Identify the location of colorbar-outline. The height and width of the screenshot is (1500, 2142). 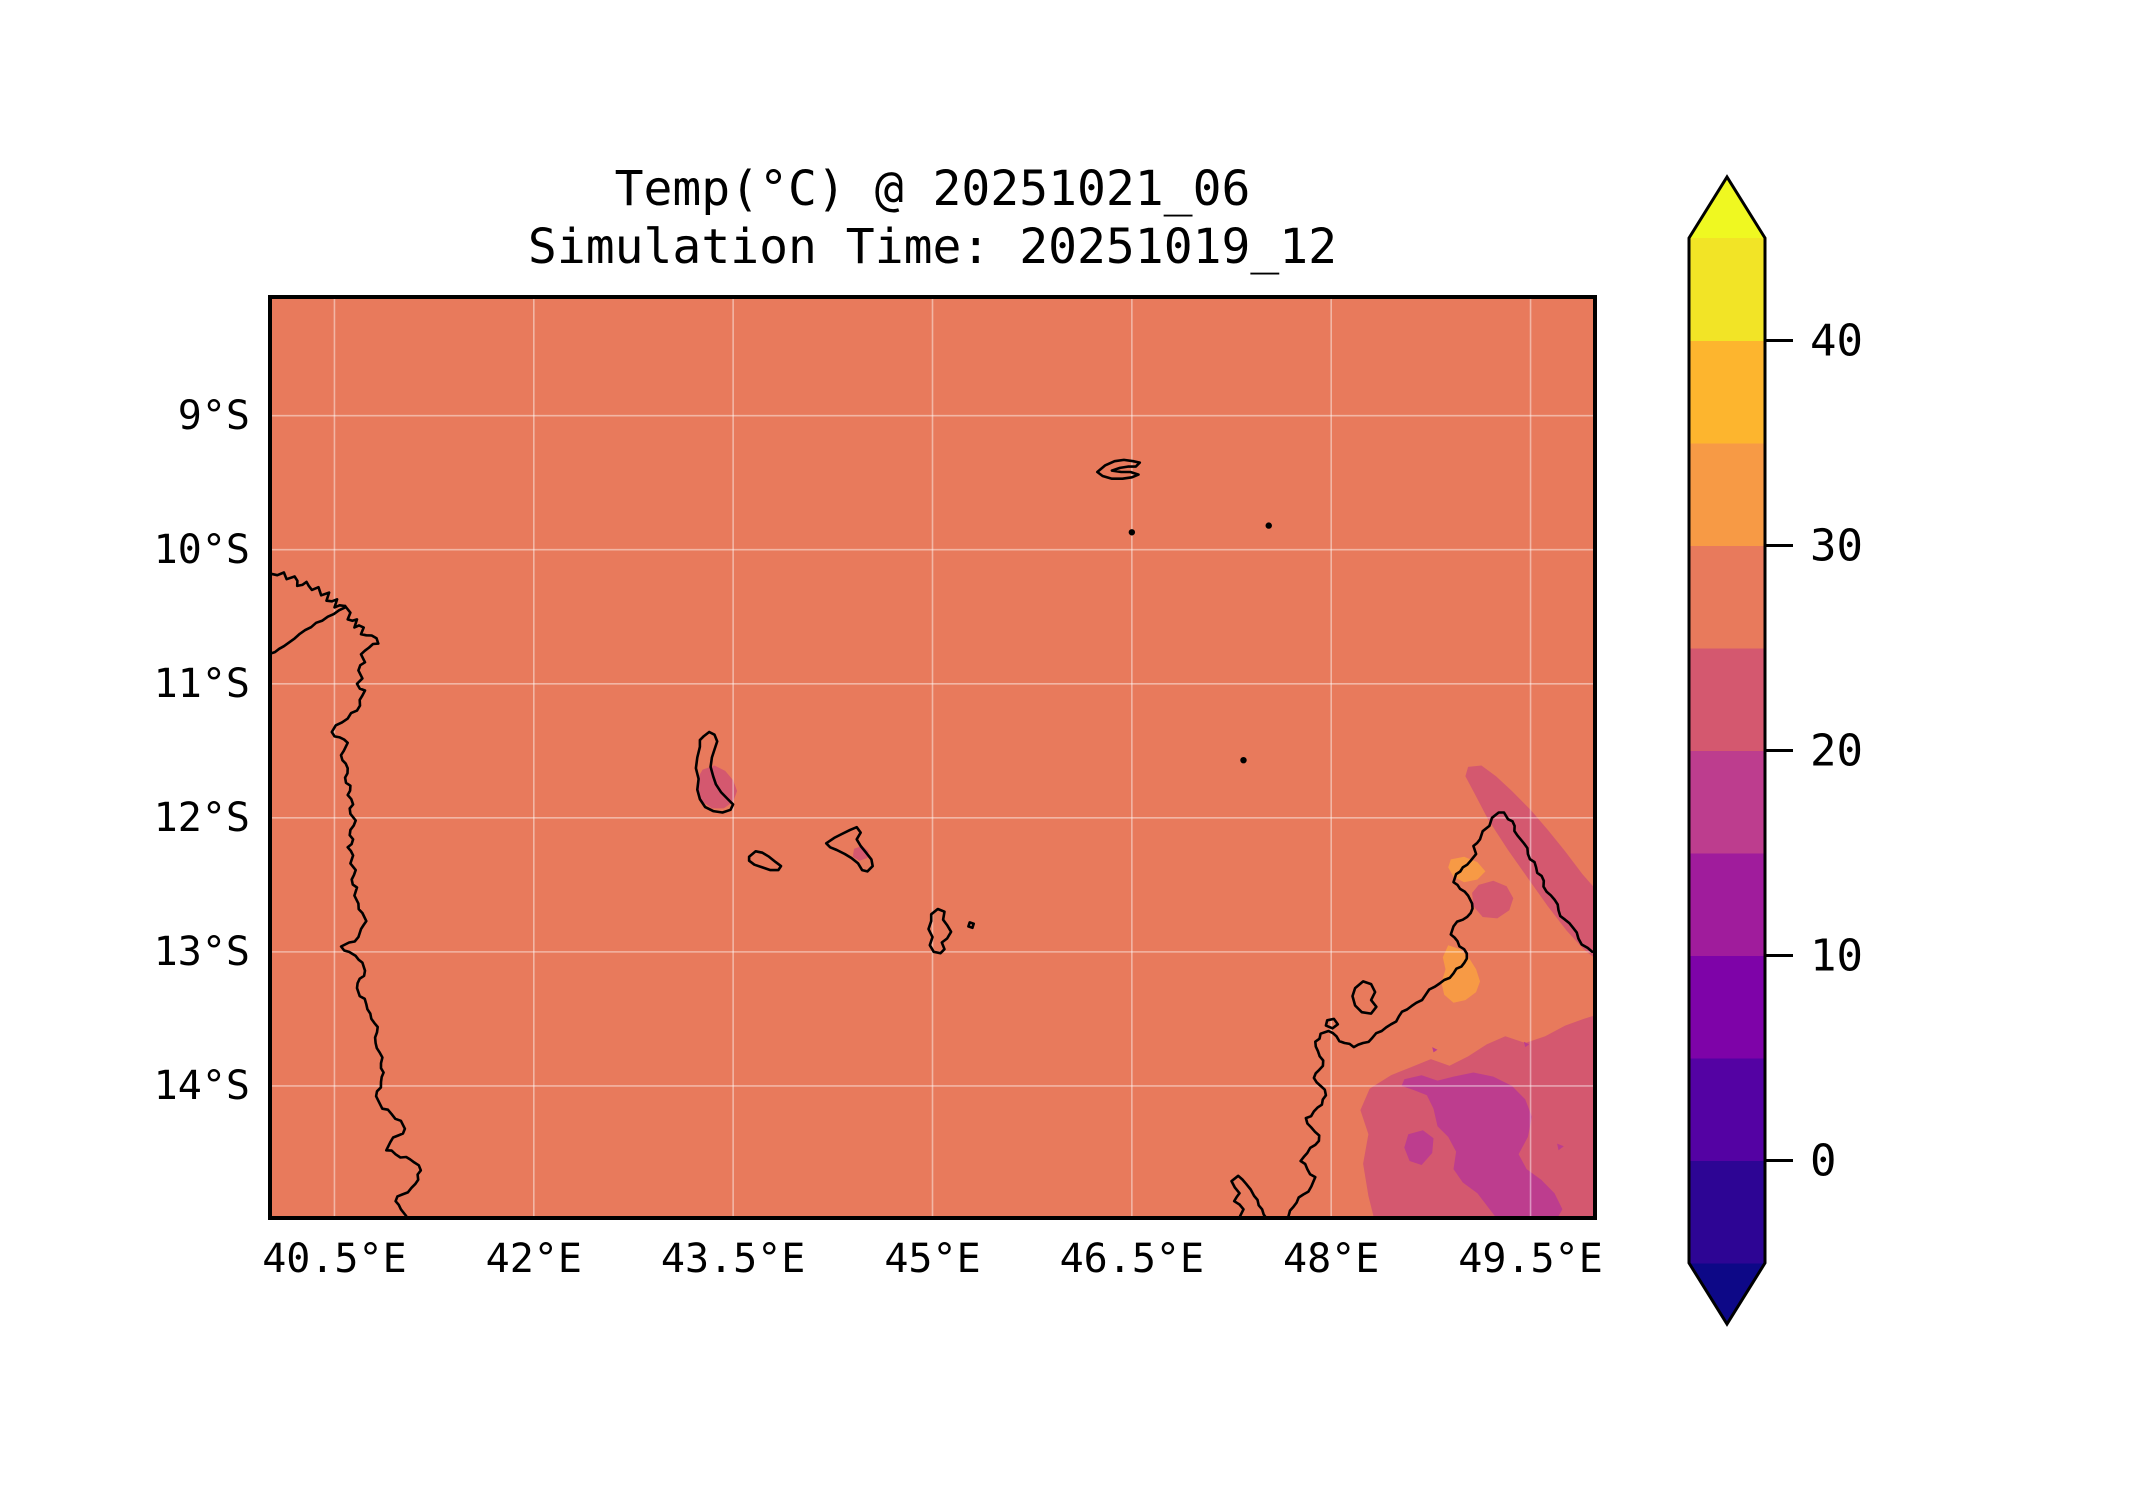
(1727, 750).